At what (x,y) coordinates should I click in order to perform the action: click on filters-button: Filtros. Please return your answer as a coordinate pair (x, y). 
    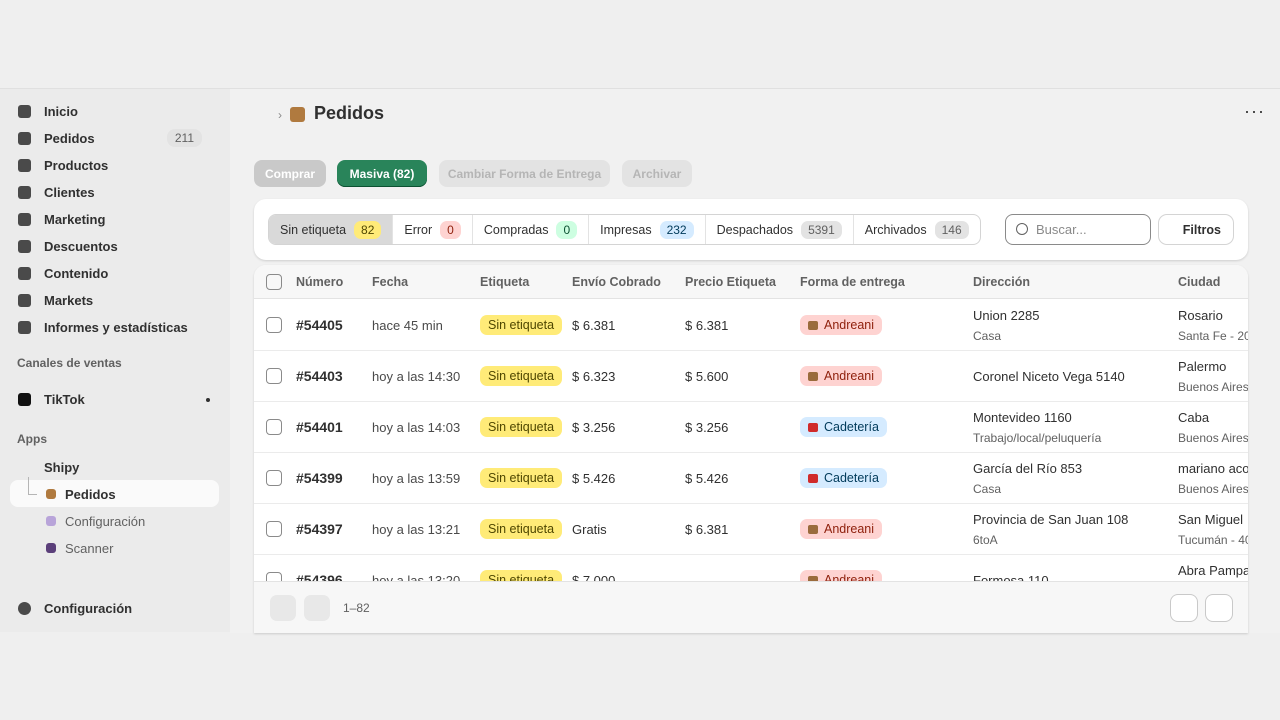
    Looking at the image, I should click on (1196, 229).